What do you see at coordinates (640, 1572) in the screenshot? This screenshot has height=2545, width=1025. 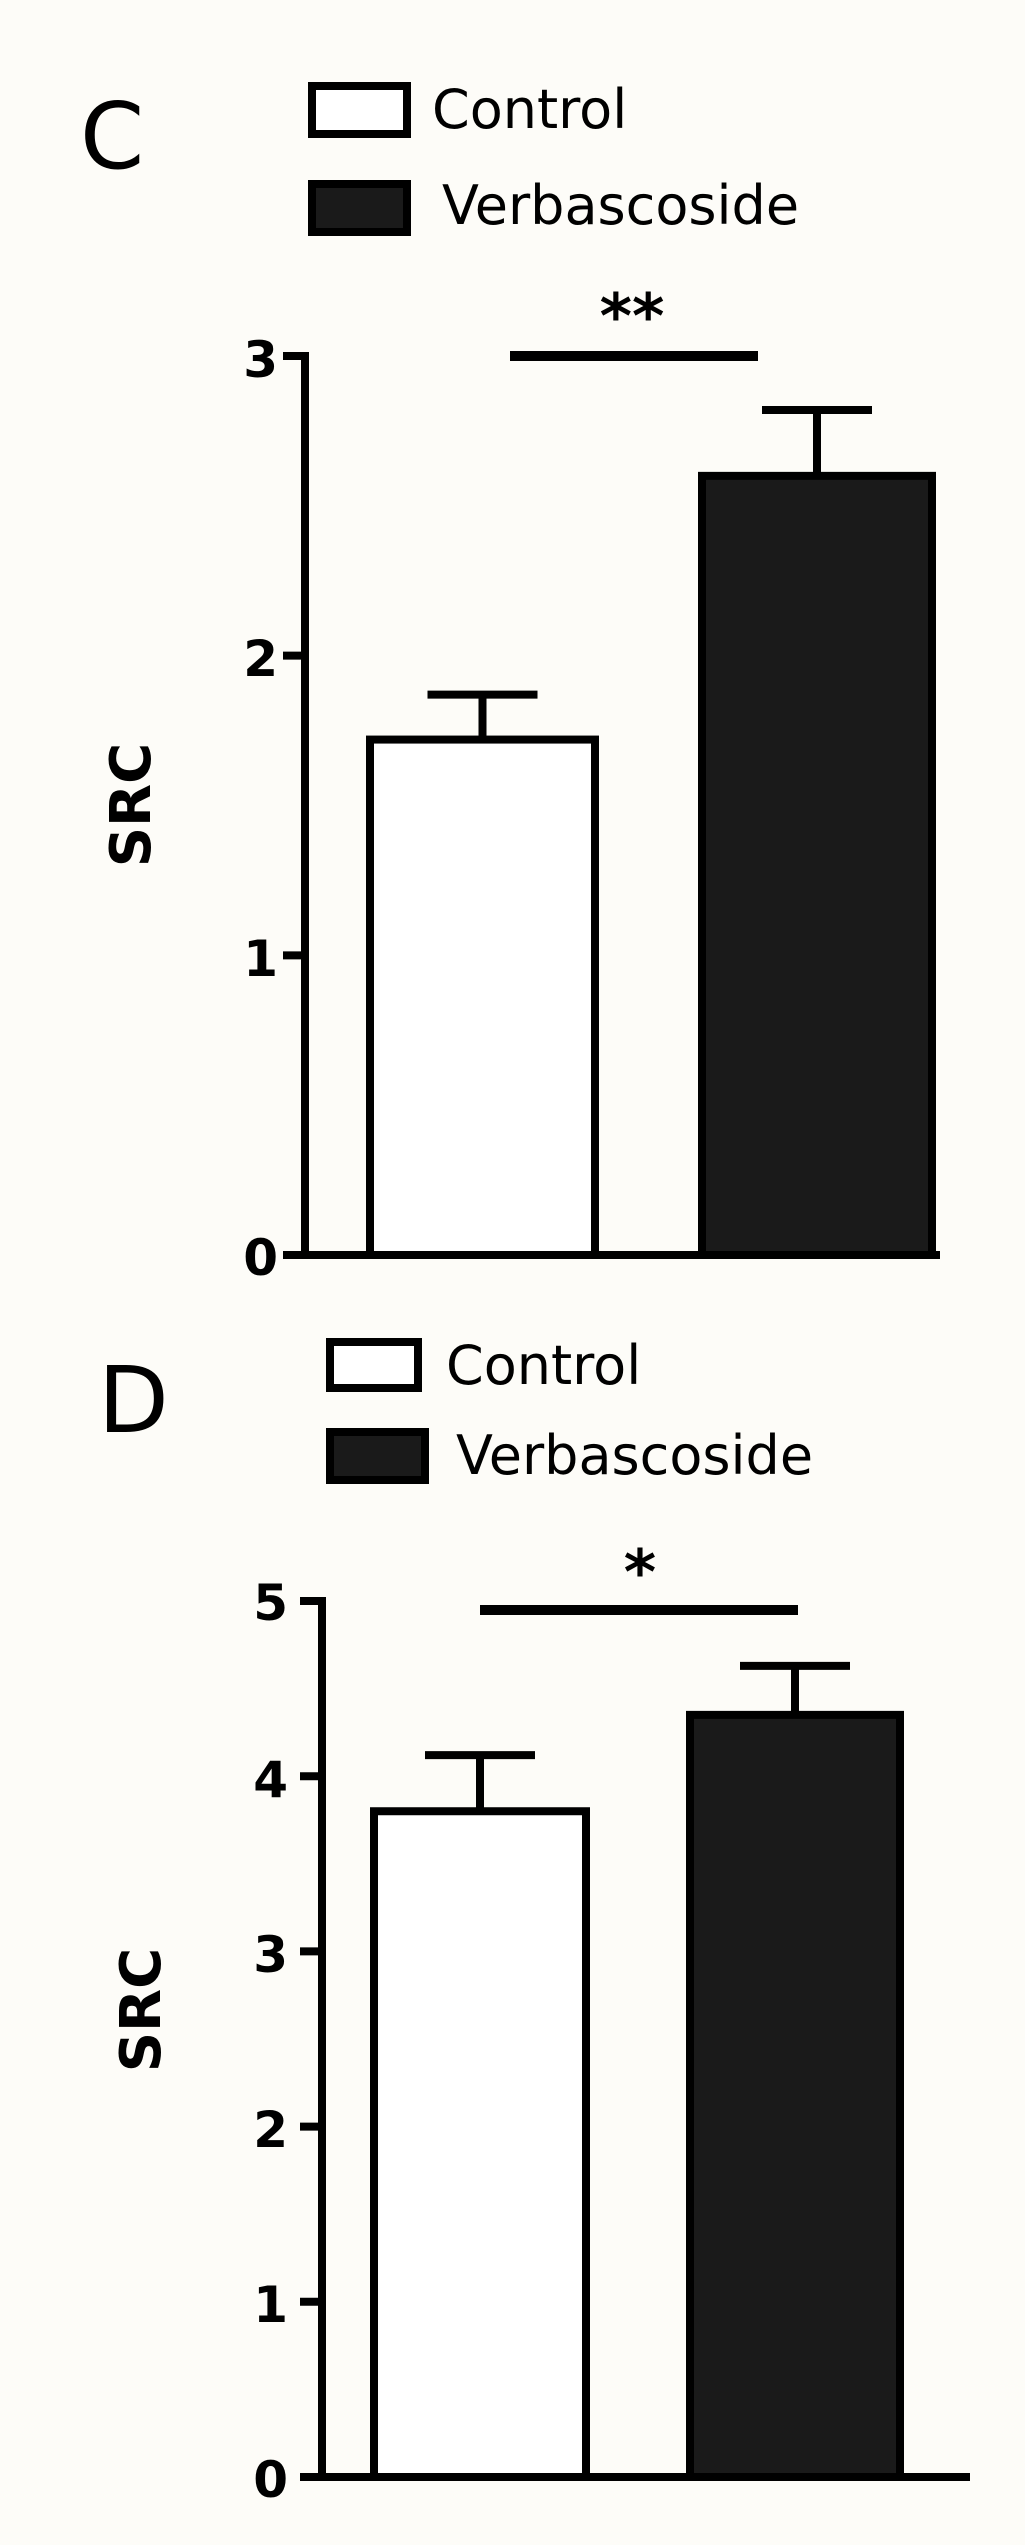 I see `significance-marker: *` at bounding box center [640, 1572].